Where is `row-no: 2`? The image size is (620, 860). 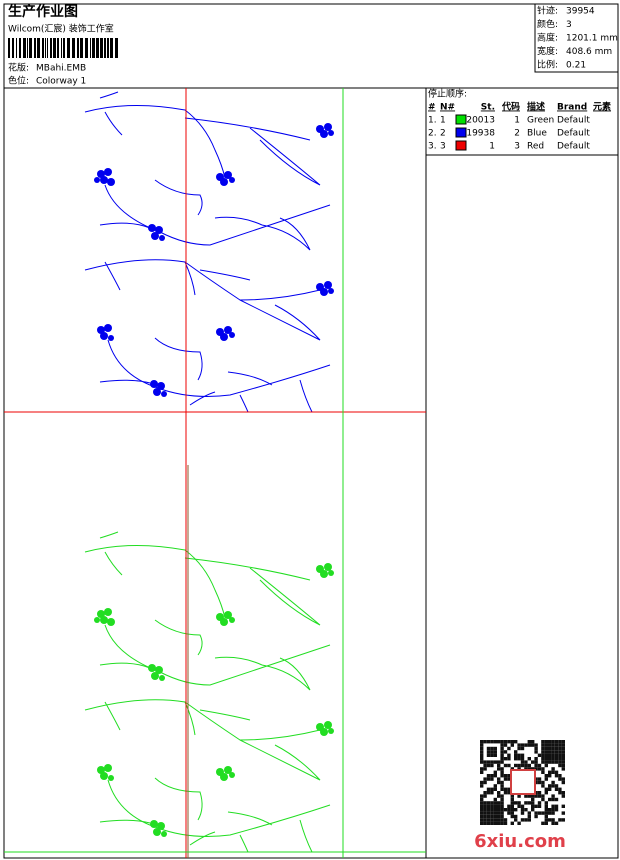
row-no: 2 is located at coordinates (443, 134).